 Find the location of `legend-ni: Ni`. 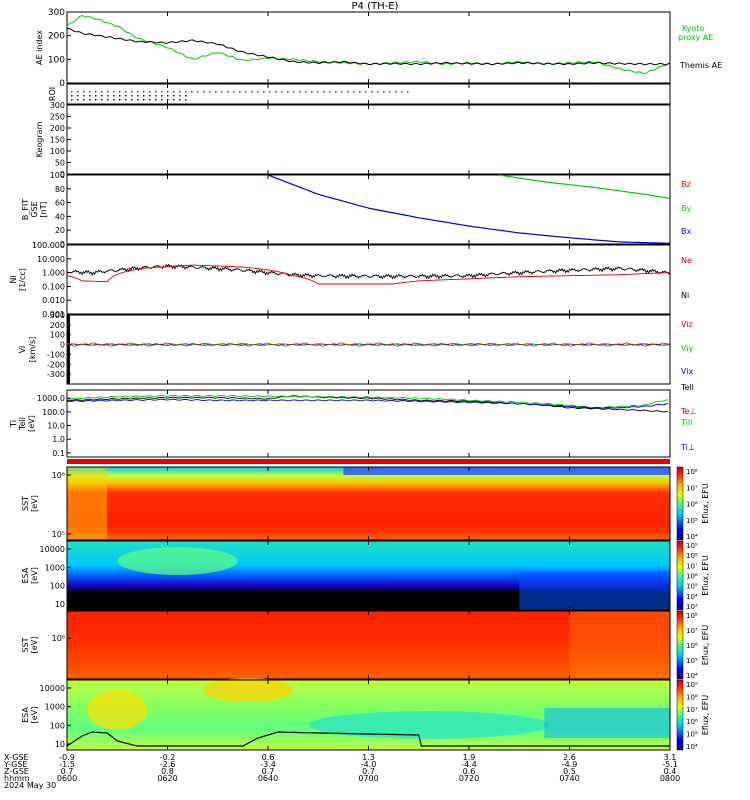

legend-ni: Ni is located at coordinates (685, 295).